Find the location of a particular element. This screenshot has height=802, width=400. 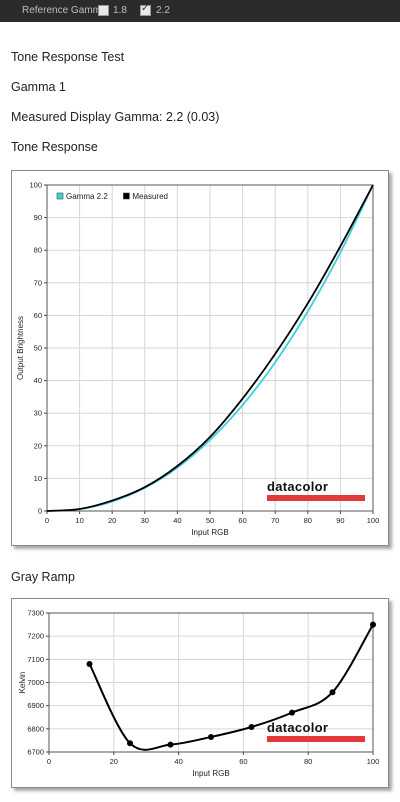

gray-ramp-heading: Gray Ramp is located at coordinates (43, 577).